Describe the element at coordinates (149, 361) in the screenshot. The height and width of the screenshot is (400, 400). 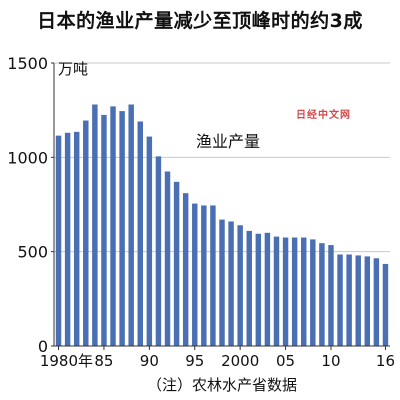
I see `x-tick-label: 90` at that location.